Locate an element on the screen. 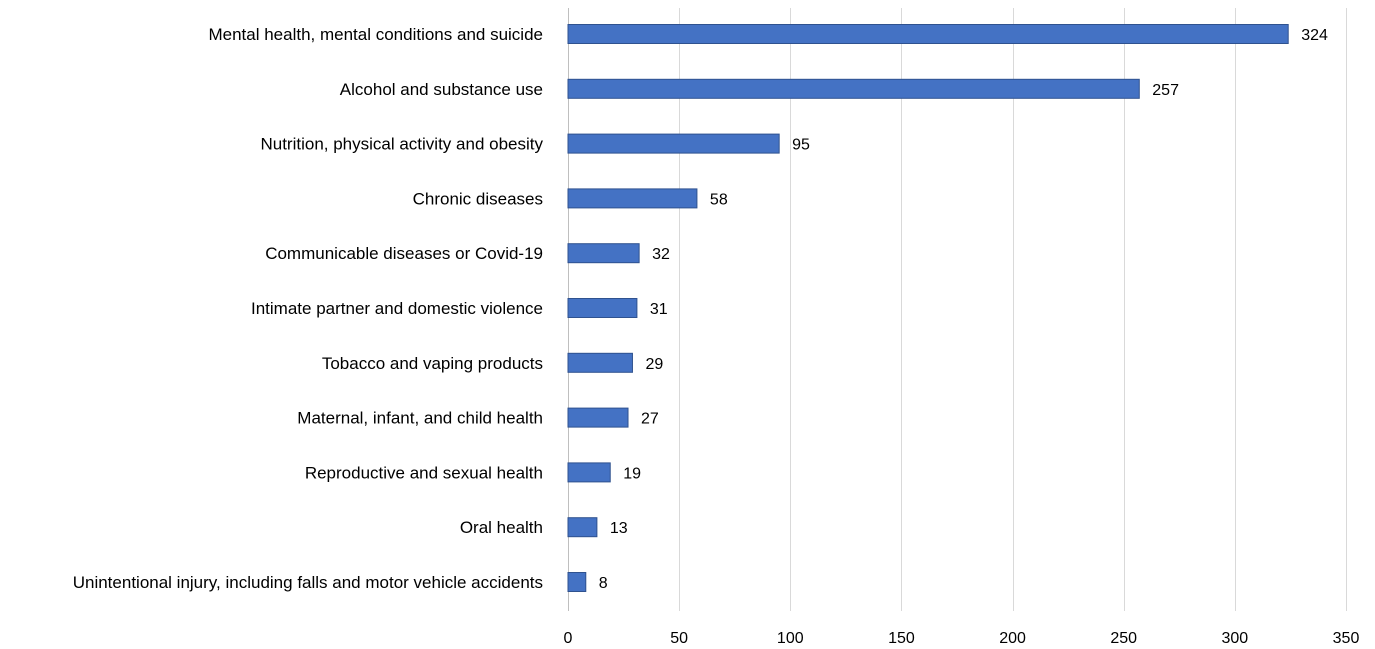 The image size is (1375, 649). category-label: Reproductive and sexual health is located at coordinates (424, 472).